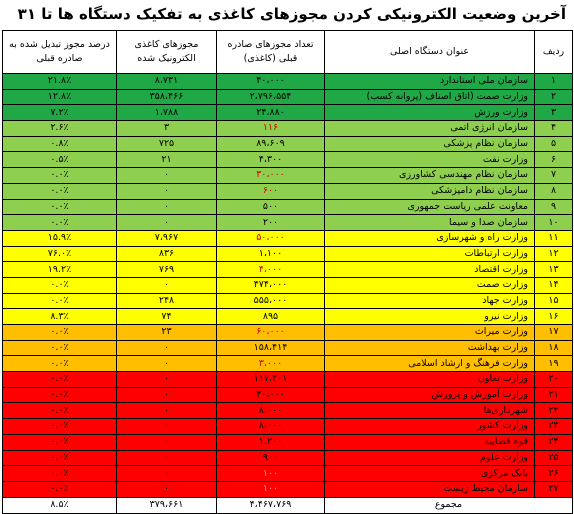 The height and width of the screenshot is (514, 574). What do you see at coordinates (287, 222) in the screenshot?
I see `table-row: ۱۰ سازمان صدا و سیما ۲۰۰ ۰ ۰.۰٪` at bounding box center [287, 222].